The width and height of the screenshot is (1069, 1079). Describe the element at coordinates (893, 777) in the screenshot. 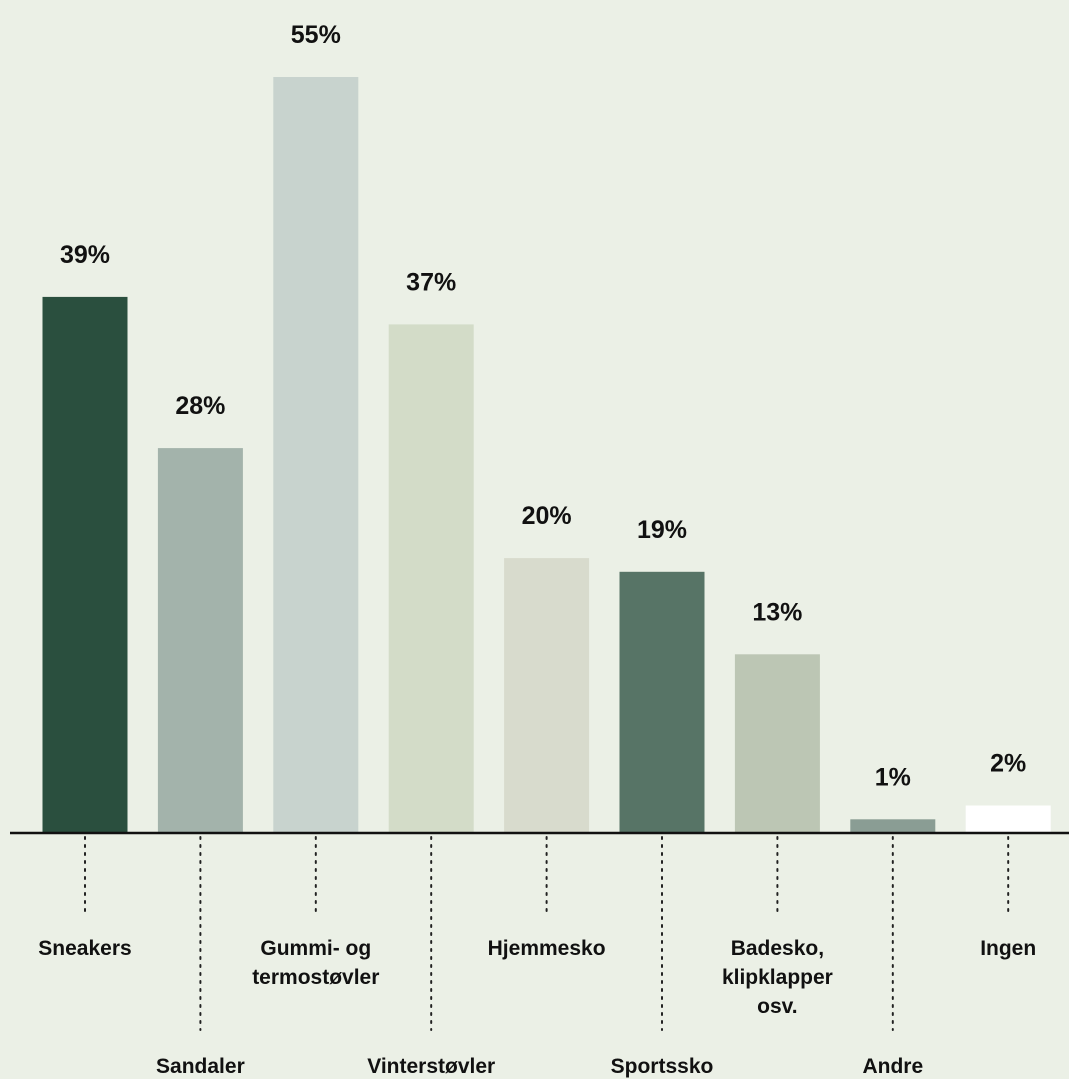

I see `value-label-8: 1%` at that location.